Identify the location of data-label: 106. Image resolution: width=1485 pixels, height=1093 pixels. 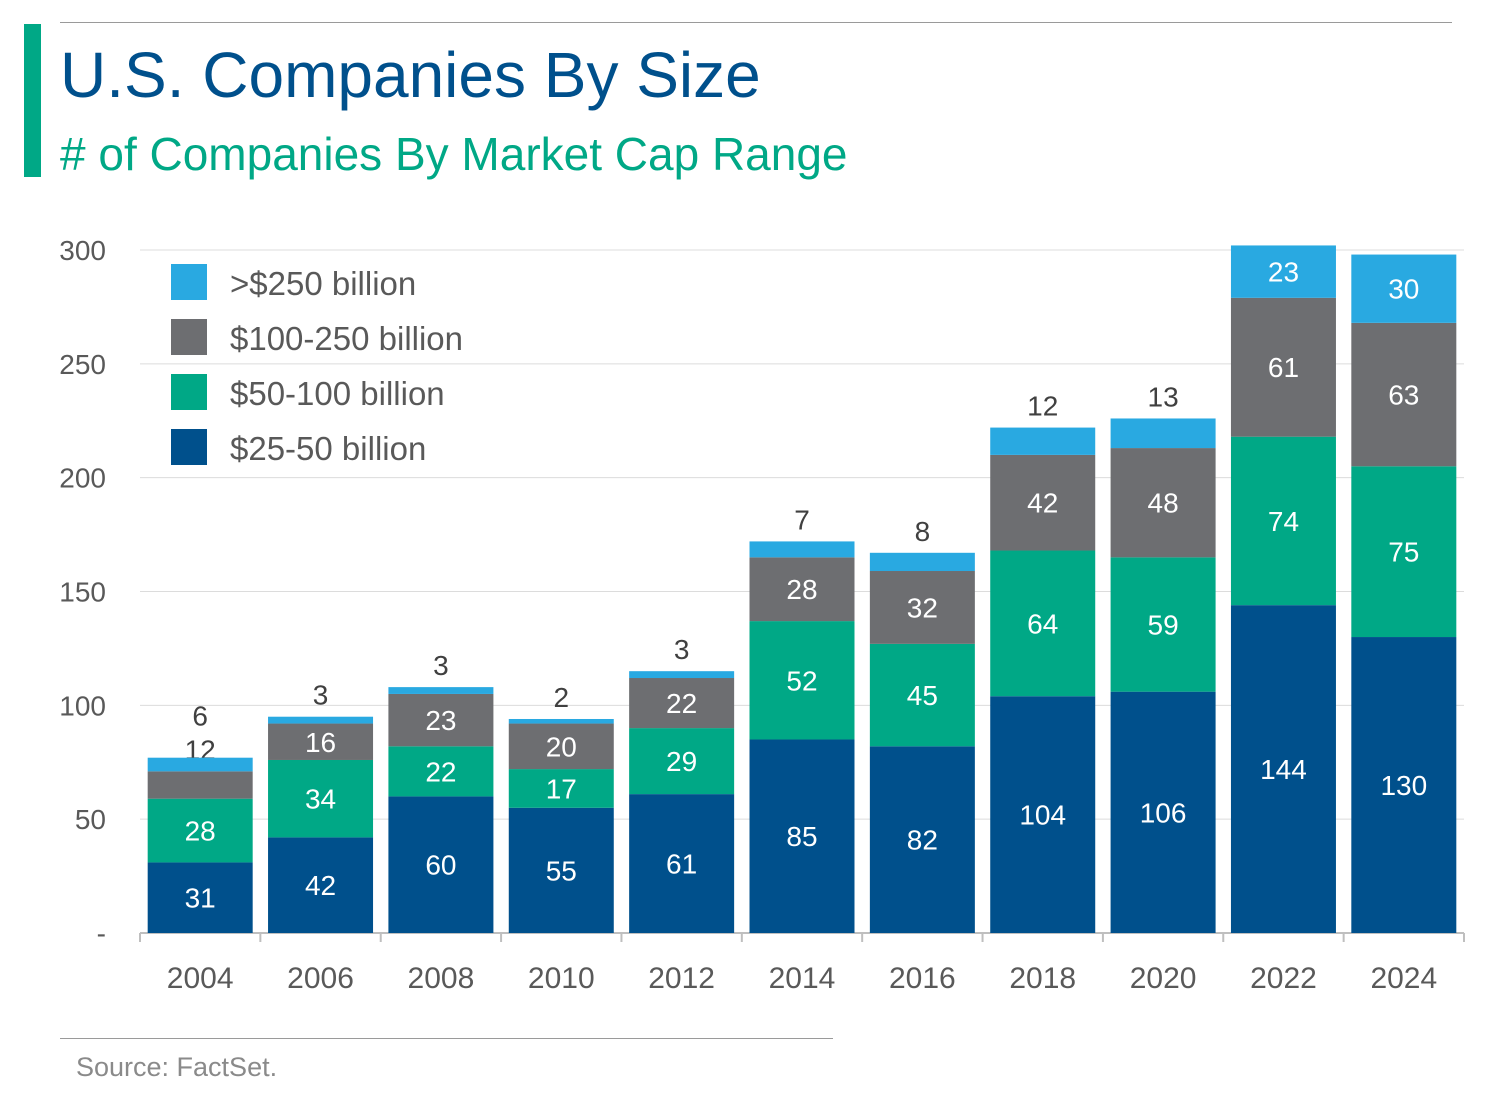
(1163, 812).